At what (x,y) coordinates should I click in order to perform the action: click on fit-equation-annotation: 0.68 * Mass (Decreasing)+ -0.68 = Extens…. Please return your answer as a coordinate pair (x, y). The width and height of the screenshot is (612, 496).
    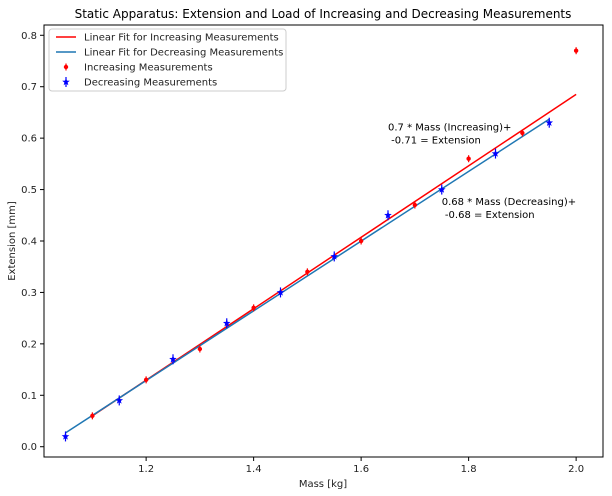
    Looking at the image, I should click on (509, 209).